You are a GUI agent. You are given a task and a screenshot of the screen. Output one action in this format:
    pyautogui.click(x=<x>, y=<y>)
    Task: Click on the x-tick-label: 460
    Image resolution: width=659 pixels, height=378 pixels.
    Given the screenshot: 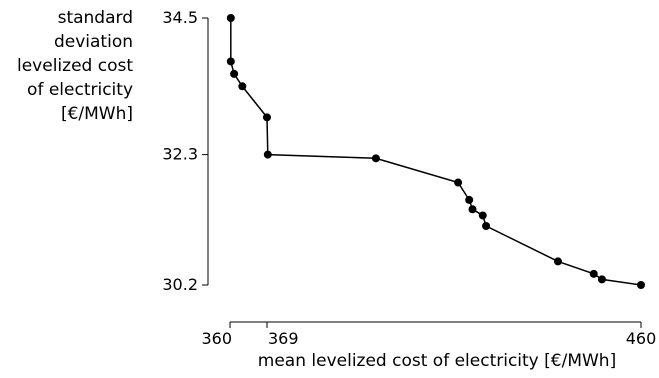 What is the action you would take?
    pyautogui.click(x=641, y=338)
    